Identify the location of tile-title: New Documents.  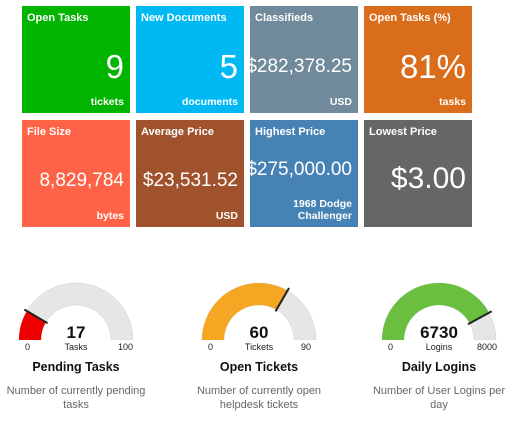
(184, 18).